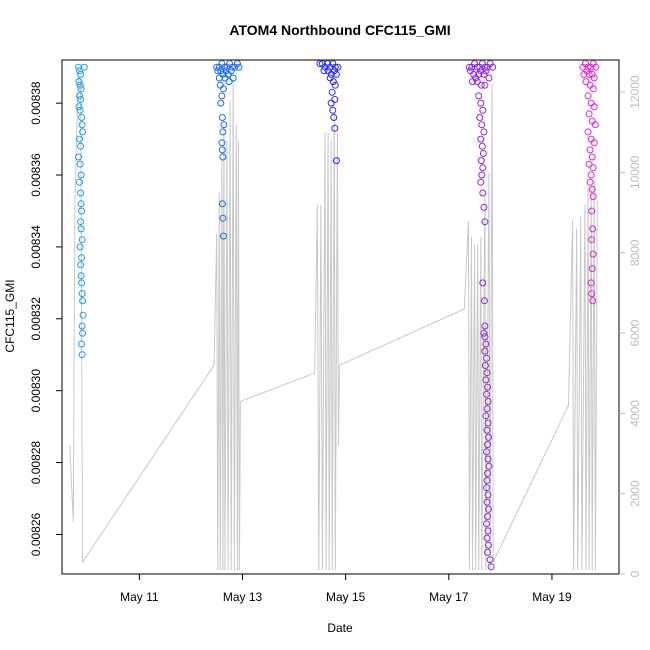 This screenshot has width=650, height=650. What do you see at coordinates (635, 332) in the screenshot?
I see `y-right-tick-label: 6000` at bounding box center [635, 332].